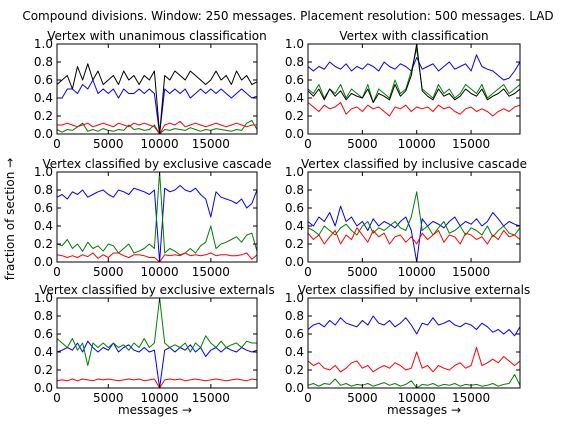  What do you see at coordinates (414, 290) in the screenshot?
I see `subplot-title: Vertex classified by inclusive externals` at bounding box center [414, 290].